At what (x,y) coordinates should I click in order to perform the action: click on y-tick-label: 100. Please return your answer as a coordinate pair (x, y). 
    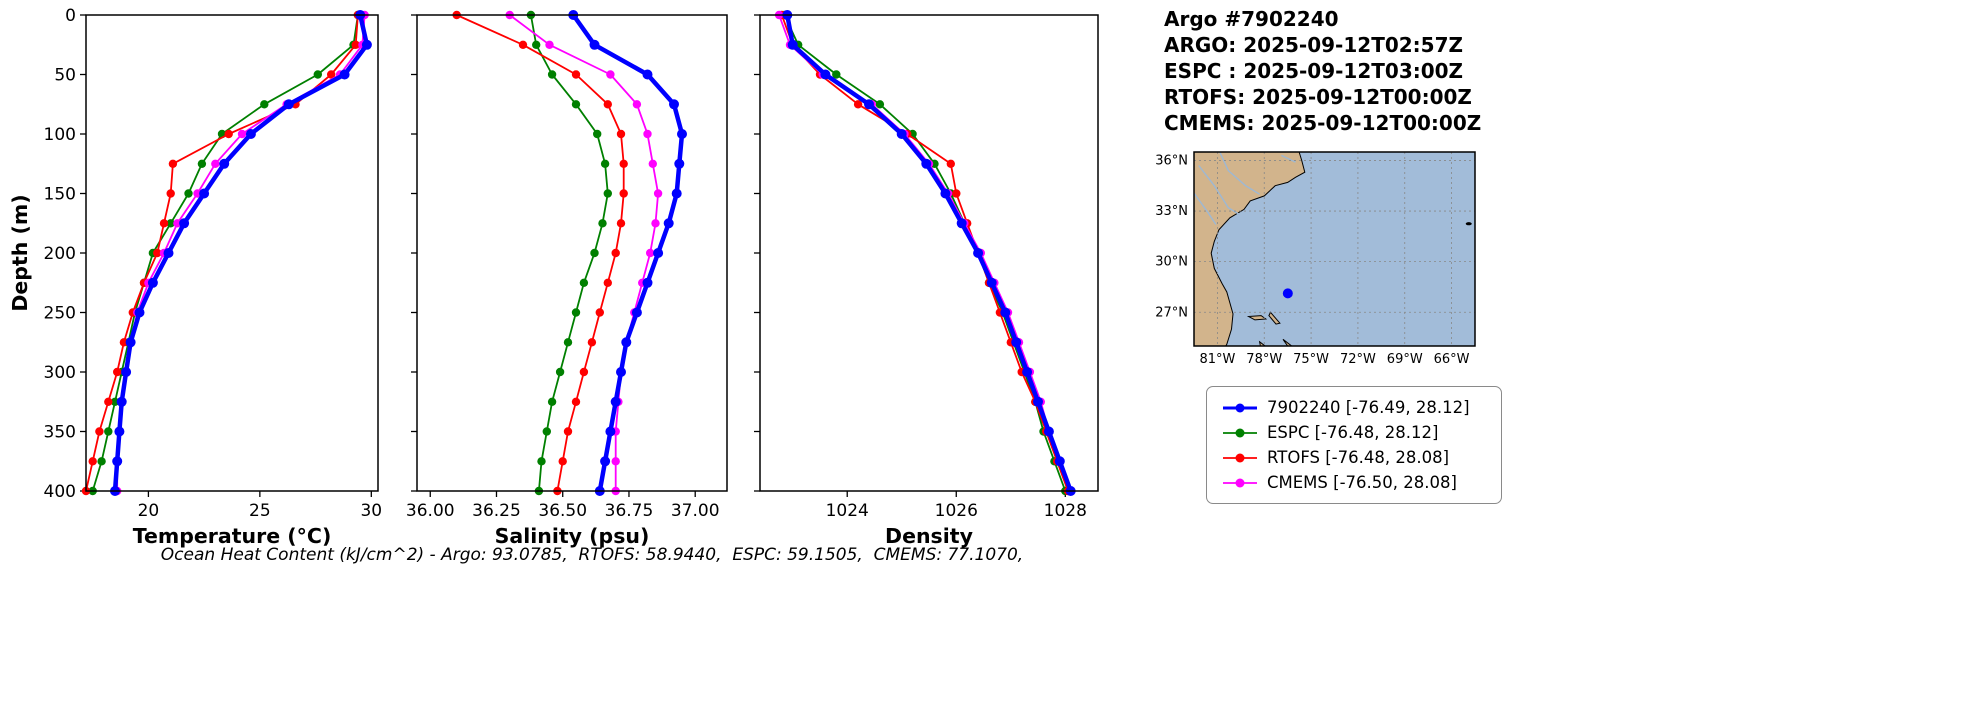
    Looking at the image, I should click on (60, 135).